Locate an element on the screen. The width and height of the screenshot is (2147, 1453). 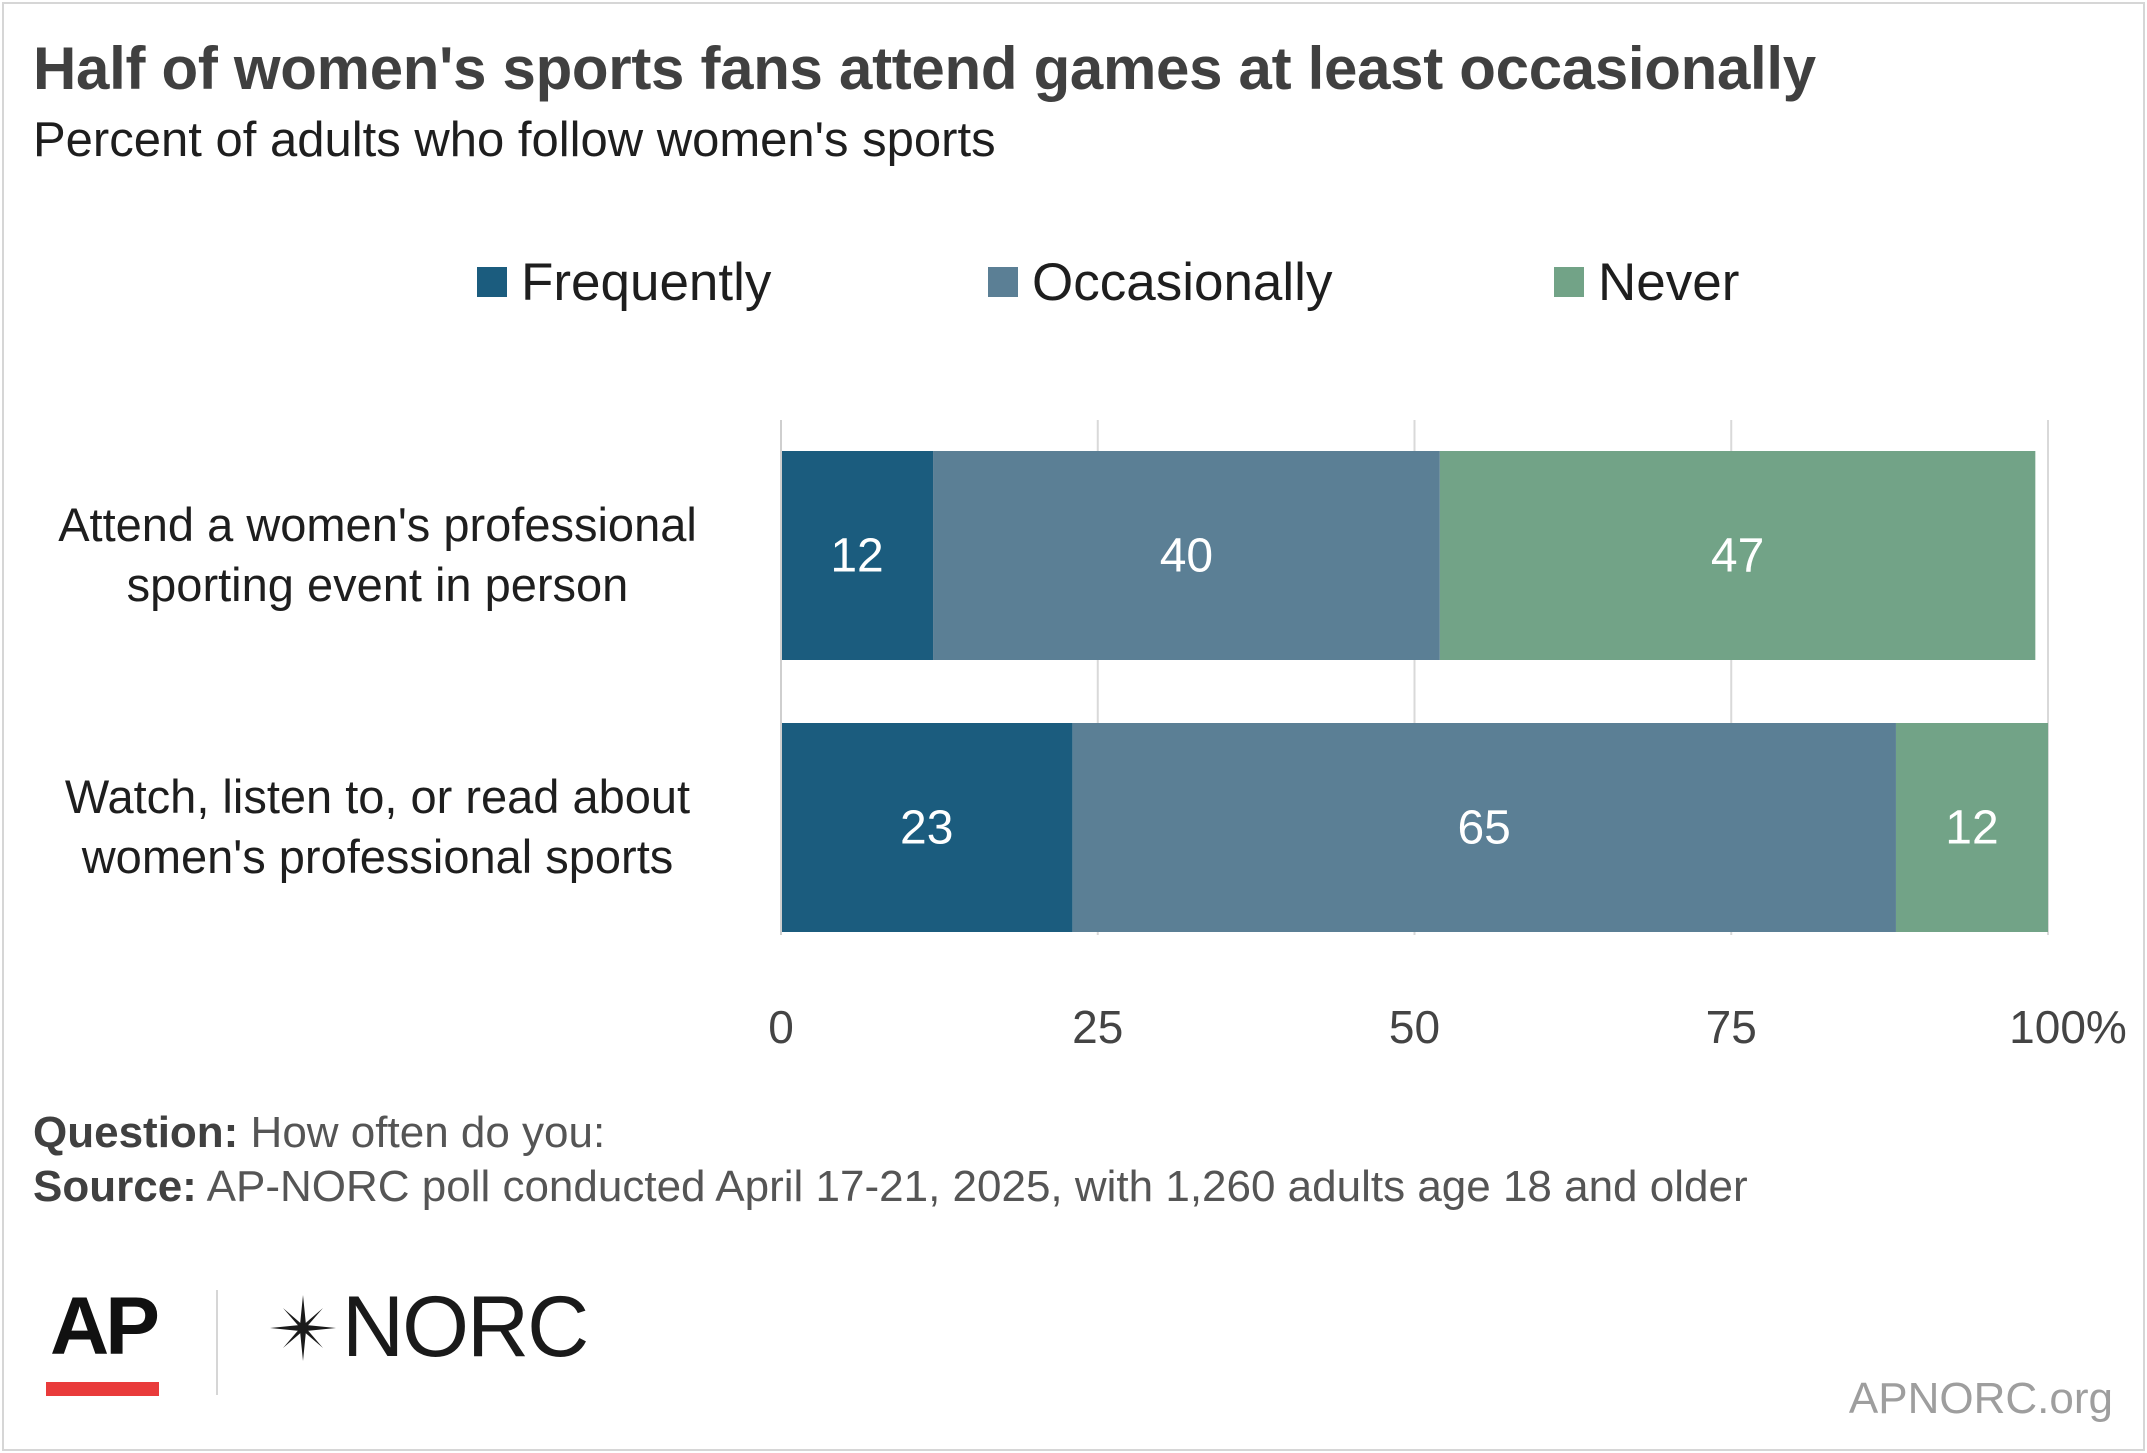
x-tick-label-25: 25 is located at coordinates (1097, 1027).